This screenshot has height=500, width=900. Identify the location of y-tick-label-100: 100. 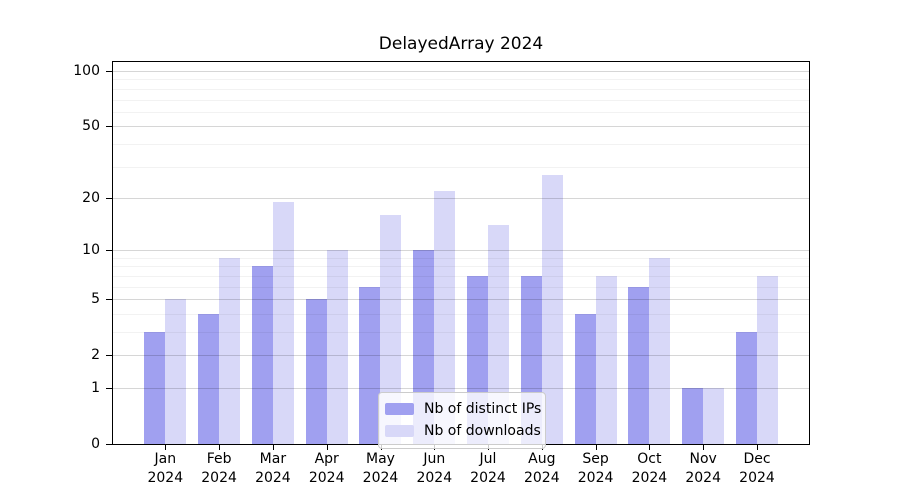
(86, 71).